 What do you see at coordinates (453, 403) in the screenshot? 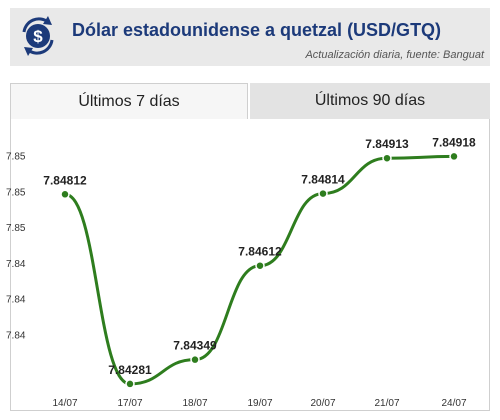
I see `x-tick-label: 24/07` at bounding box center [453, 403].